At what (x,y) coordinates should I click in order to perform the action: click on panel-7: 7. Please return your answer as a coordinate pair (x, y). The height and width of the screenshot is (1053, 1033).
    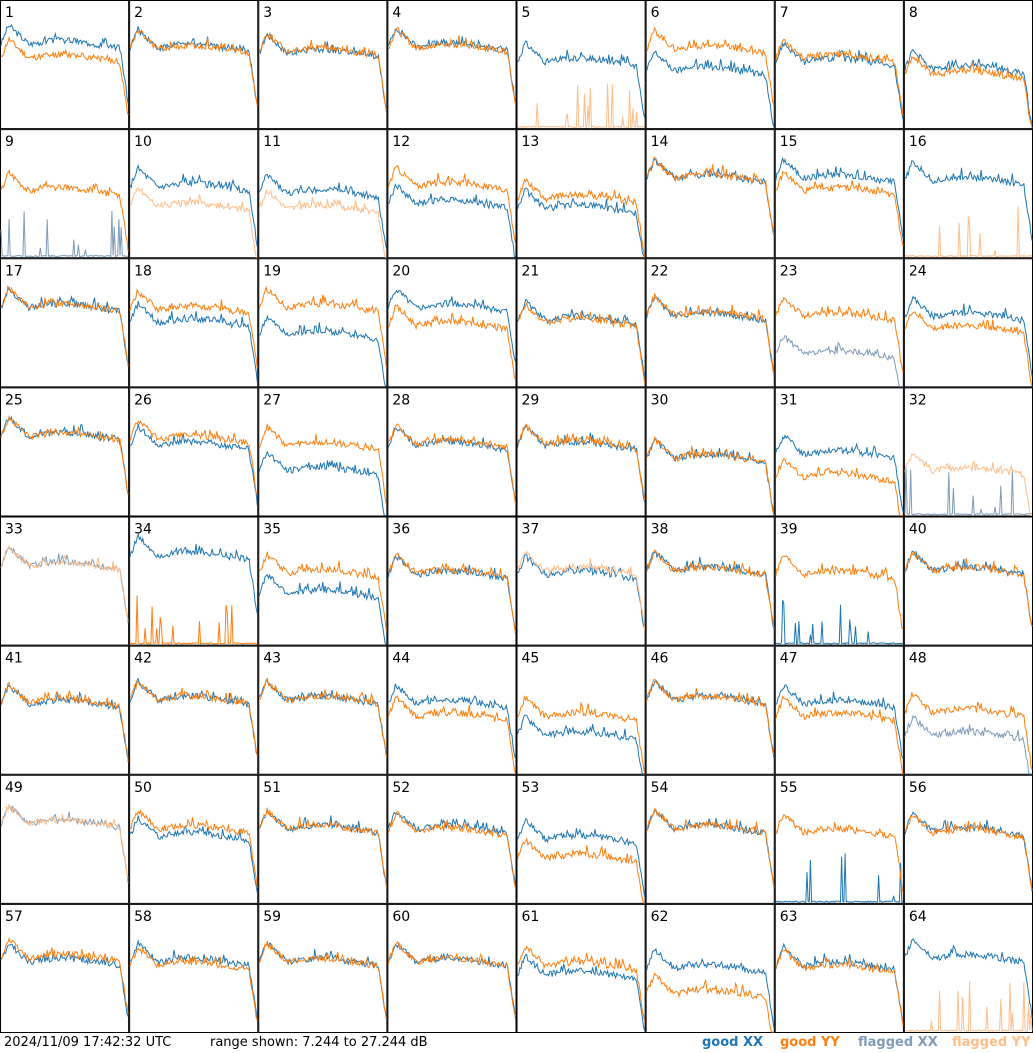
    Looking at the image, I should click on (839, 65).